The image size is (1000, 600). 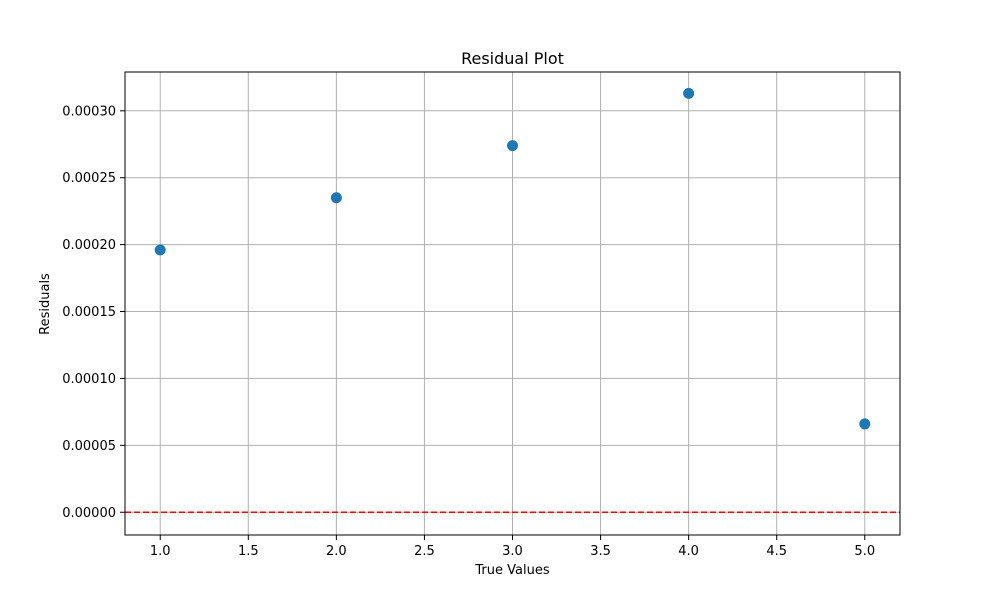 What do you see at coordinates (89, 446) in the screenshot?
I see `y-tick-label: 0.00005` at bounding box center [89, 446].